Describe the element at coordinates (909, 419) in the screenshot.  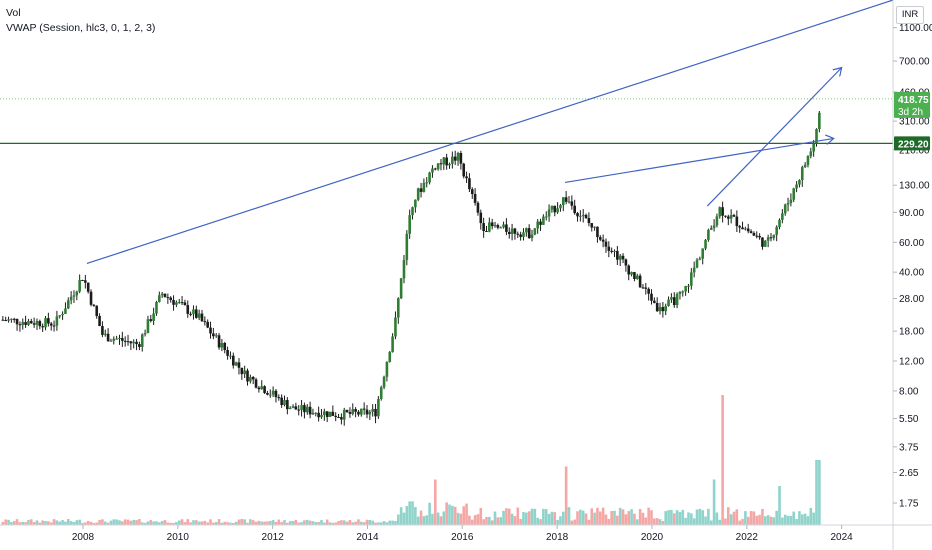
I see `price-tick-label-13: 5.50` at that location.